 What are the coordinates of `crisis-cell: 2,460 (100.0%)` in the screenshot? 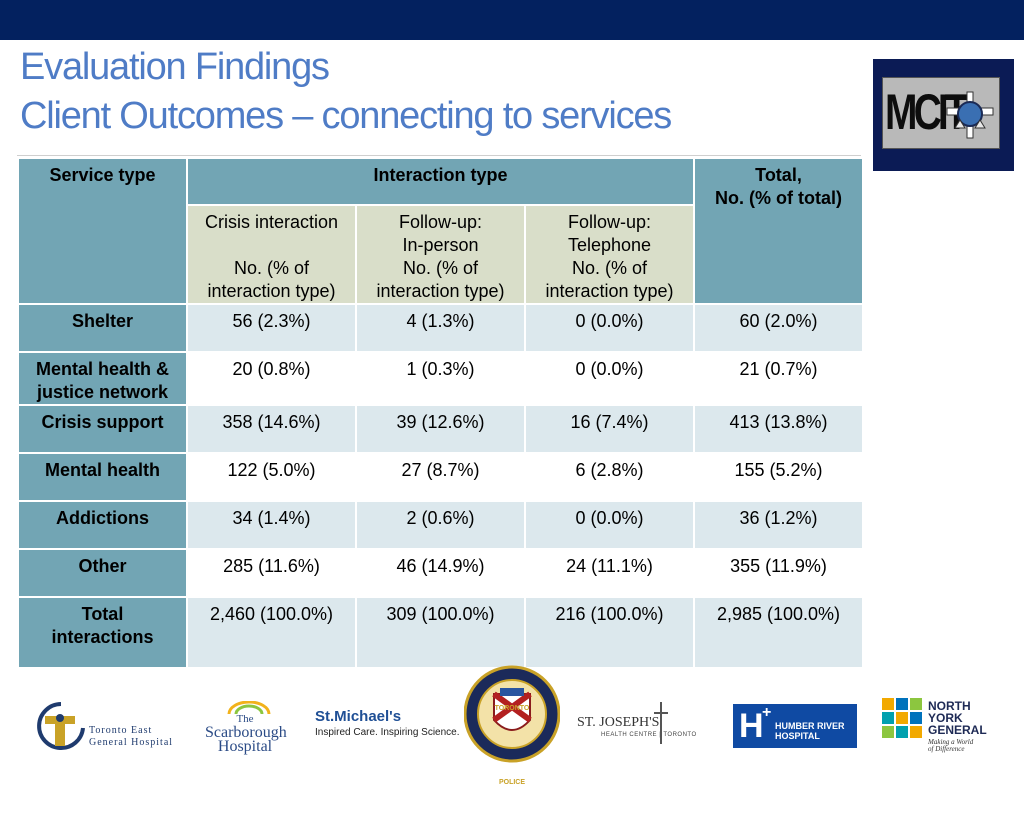 It's located at (271, 632).